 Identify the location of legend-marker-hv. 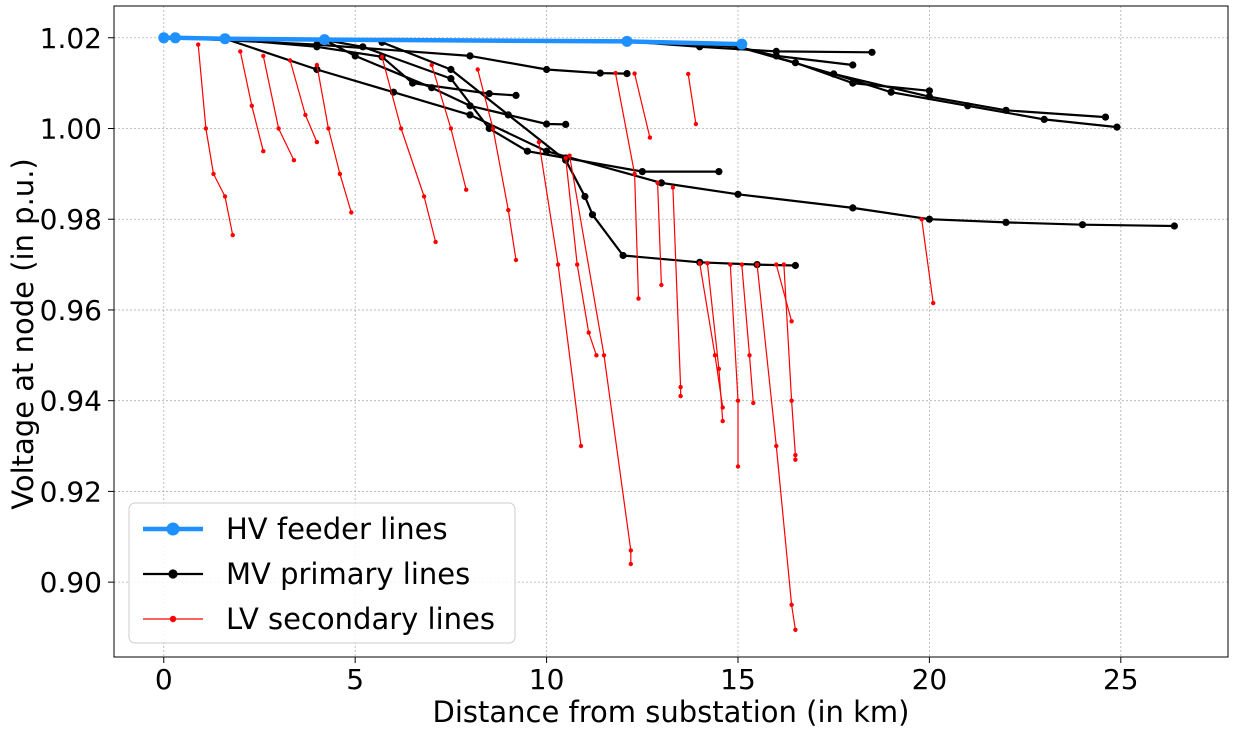
(173, 529).